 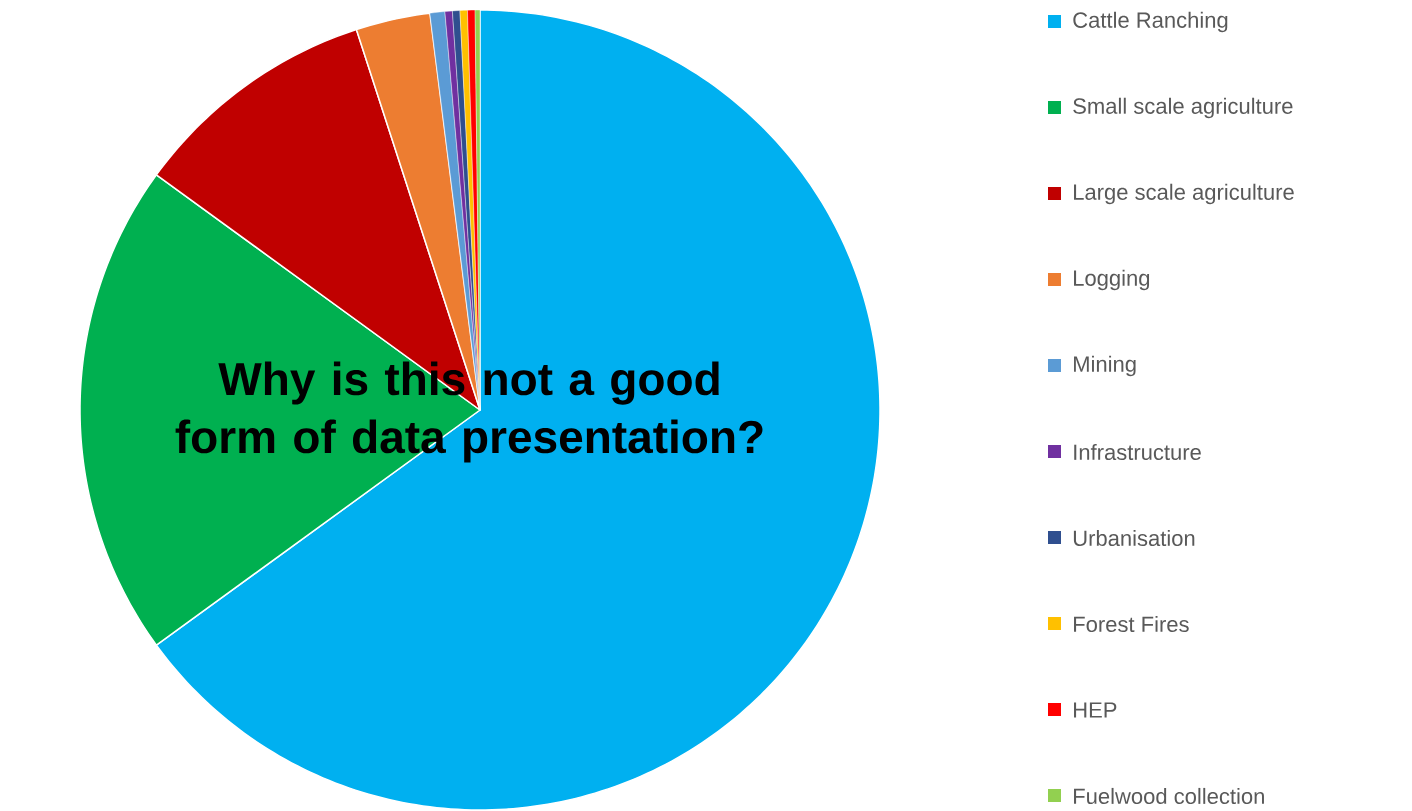 I want to click on legend-label: Urbanisation, so click(x=1134, y=538).